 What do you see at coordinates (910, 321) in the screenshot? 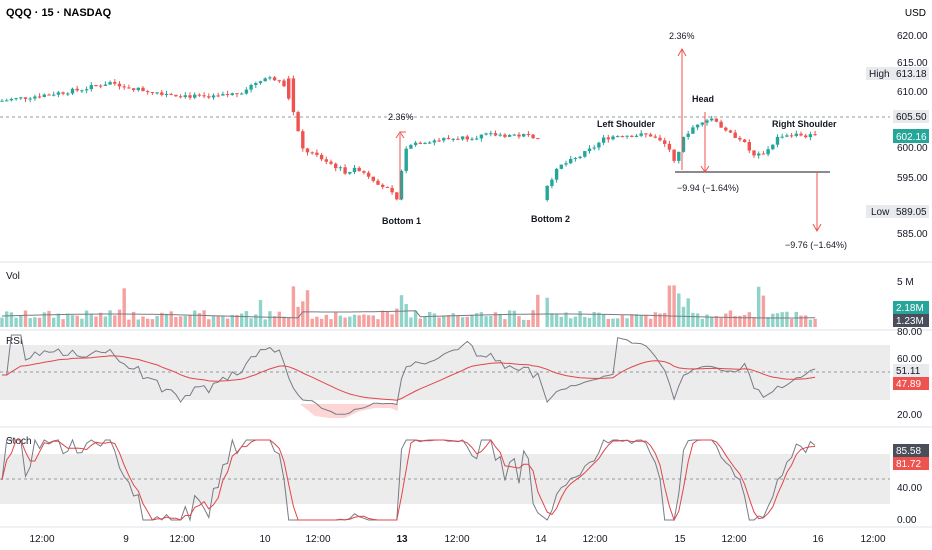
I see `volume-ma-value: 1.23M` at bounding box center [910, 321].